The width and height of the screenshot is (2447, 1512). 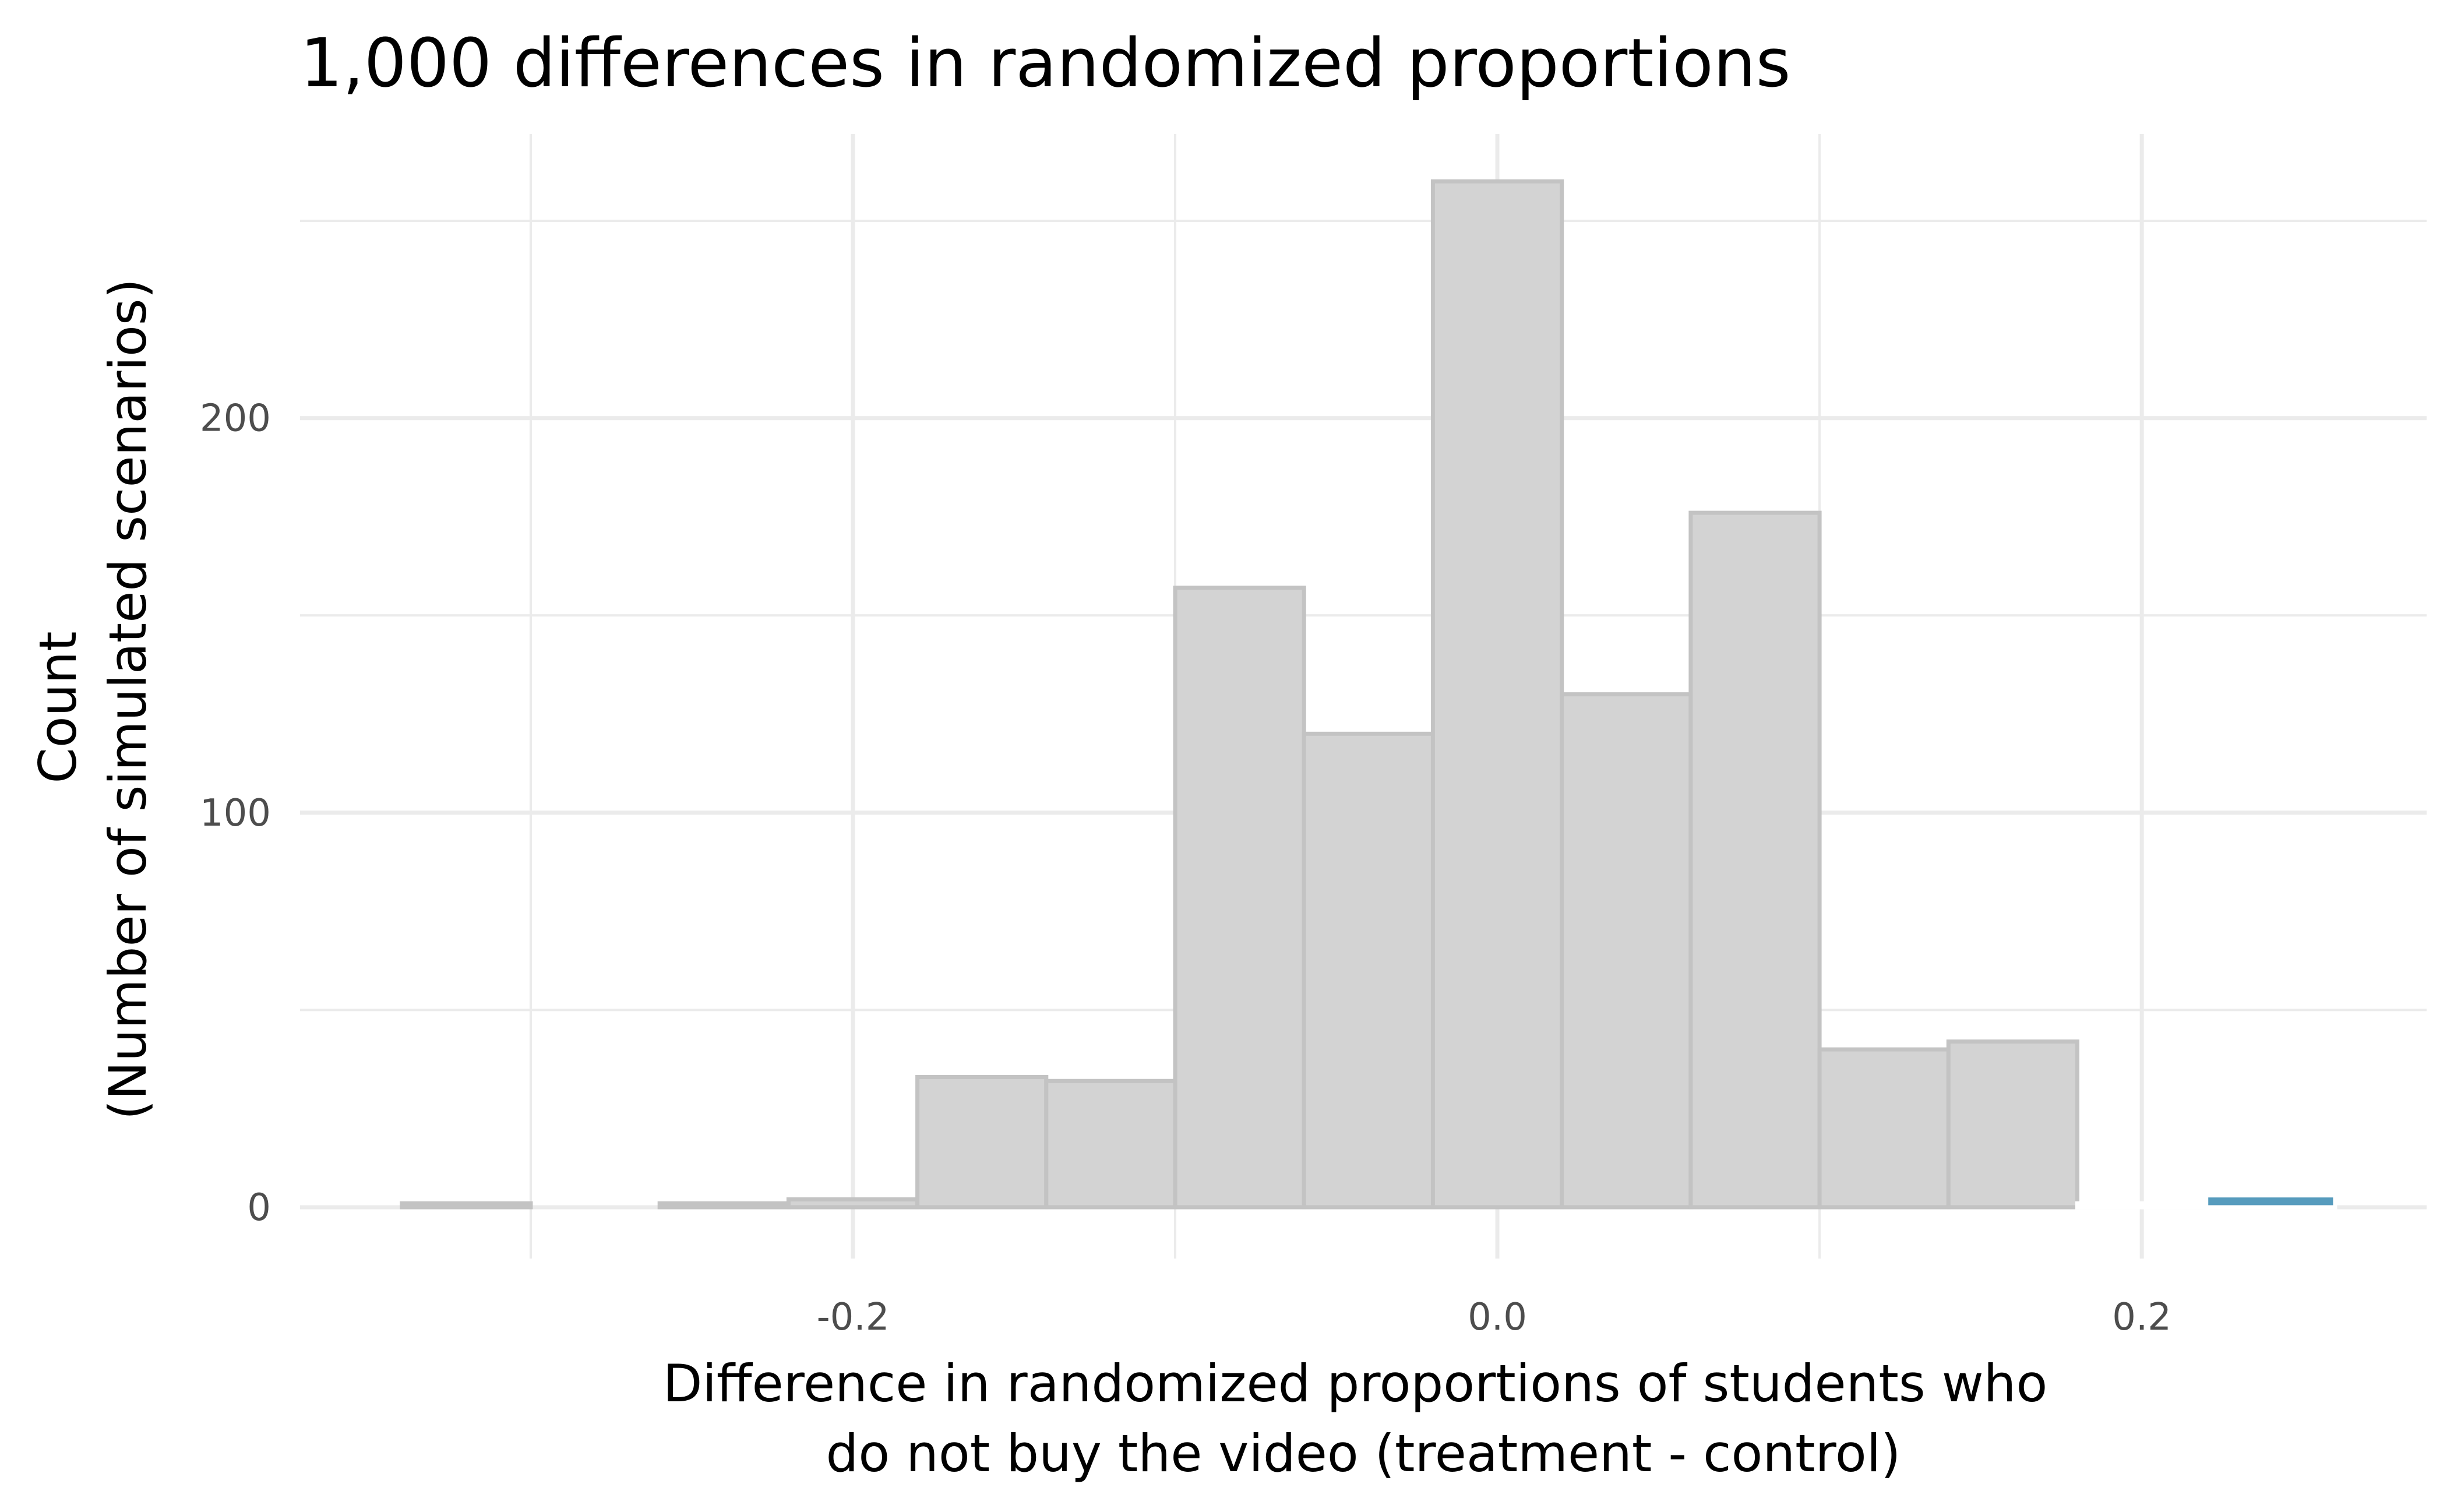 What do you see at coordinates (2141, 1317) in the screenshot?
I see `x-tick-label: 0.2` at bounding box center [2141, 1317].